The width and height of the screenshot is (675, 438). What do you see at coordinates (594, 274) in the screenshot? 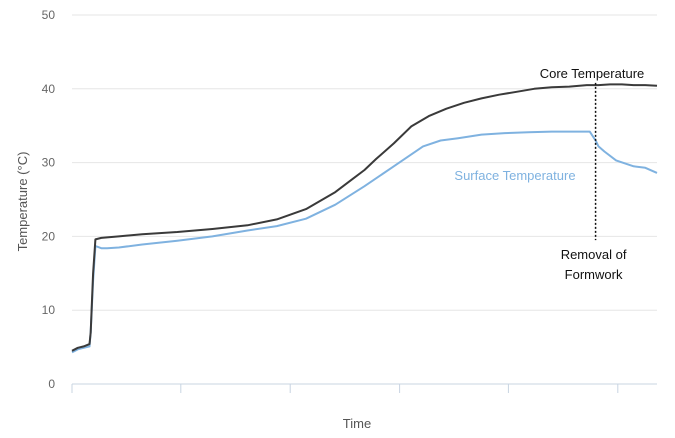
I see `formwork-label-line2: Formwork` at bounding box center [594, 274].